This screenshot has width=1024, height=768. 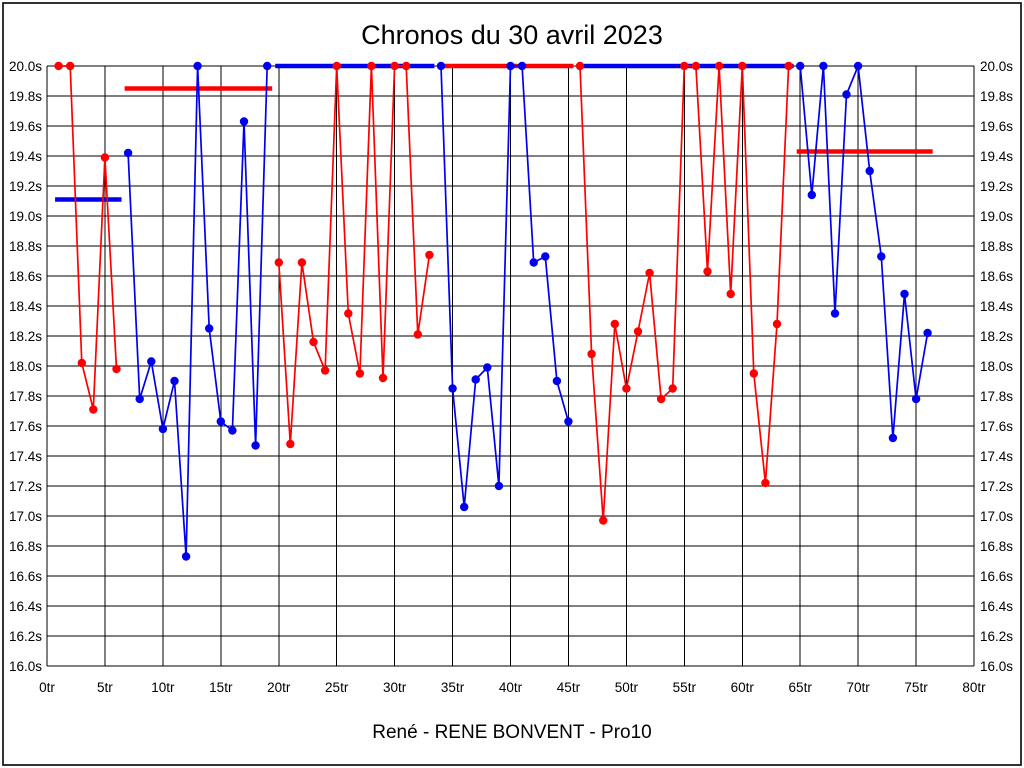 I want to click on x-tick-label: 10tr, so click(x=163, y=687).